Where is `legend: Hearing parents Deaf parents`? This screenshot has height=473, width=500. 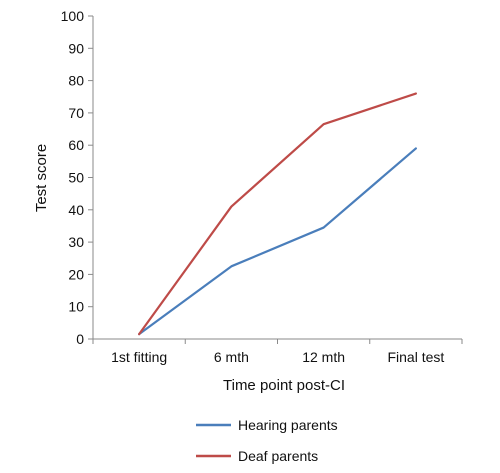
legend: Hearing parents Deaf parents is located at coordinates (267, 440).